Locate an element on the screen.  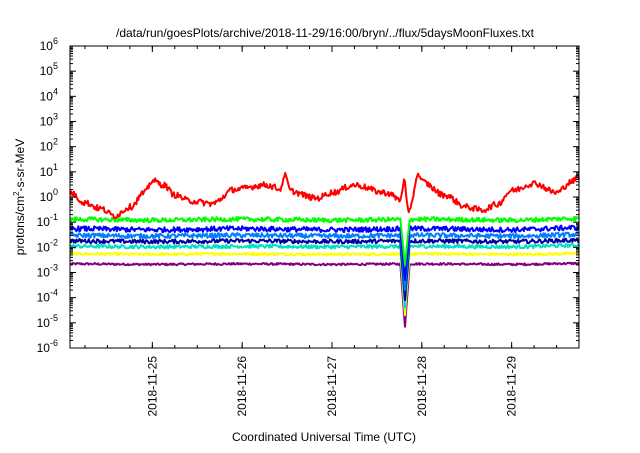
y-axis-label: protons/cm2-s-sr-MeV is located at coordinates (19, 197).